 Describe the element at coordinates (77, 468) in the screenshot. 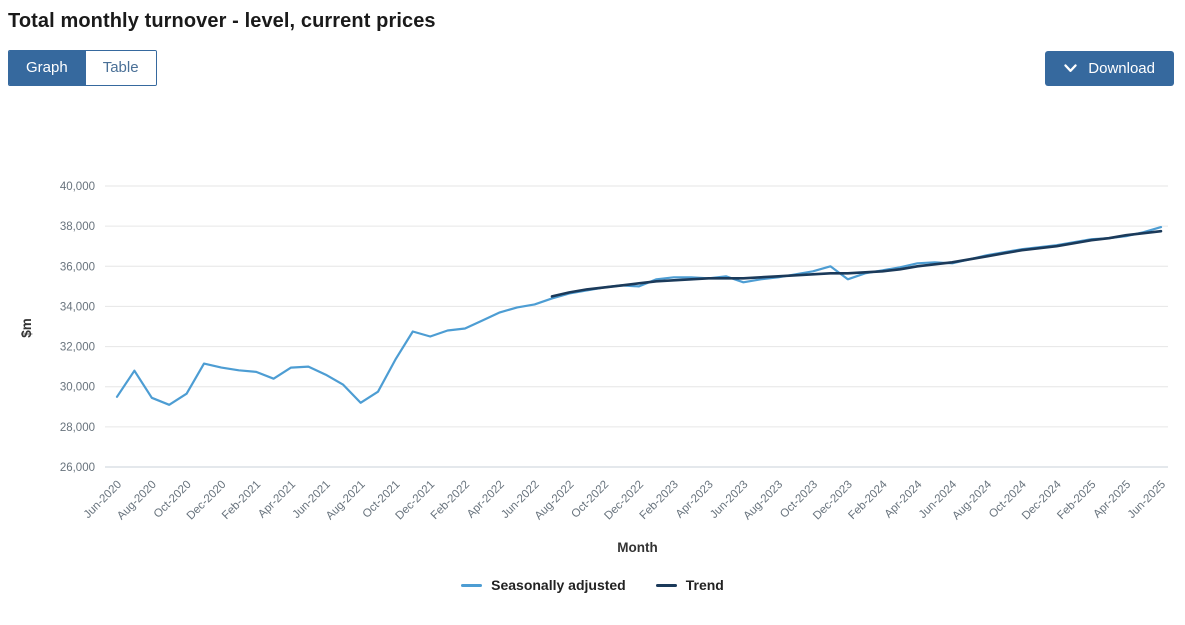

I see `y-tick-label: 26,000` at that location.